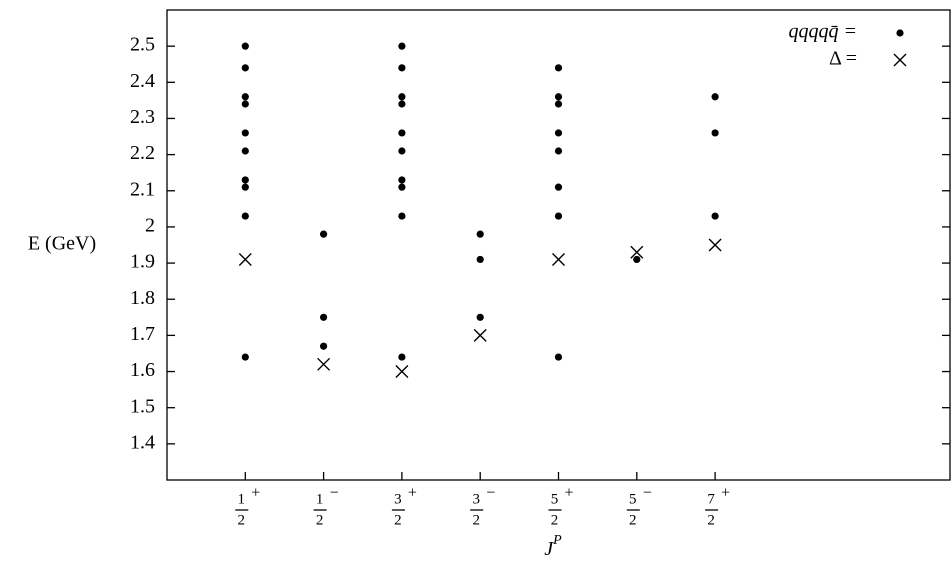 The height and width of the screenshot is (565, 951). What do you see at coordinates (843, 59) in the screenshot?
I see `legend-label: Δ =` at bounding box center [843, 59].